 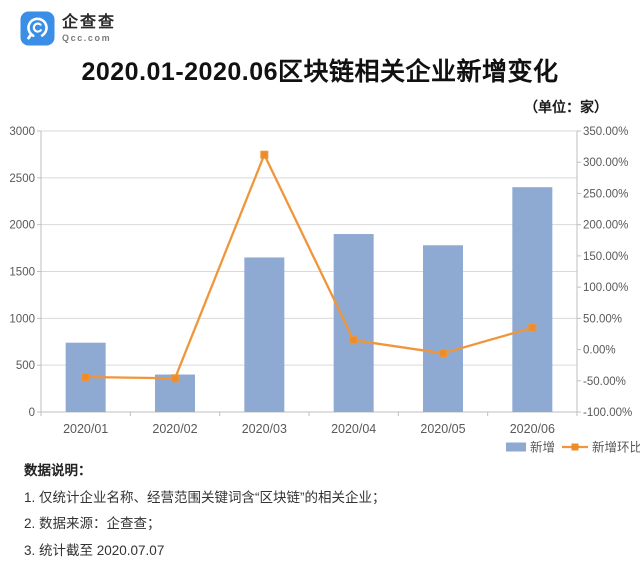 What do you see at coordinates (58, 470) in the screenshot?
I see `notes-heading: 数据说明：` at bounding box center [58, 470].